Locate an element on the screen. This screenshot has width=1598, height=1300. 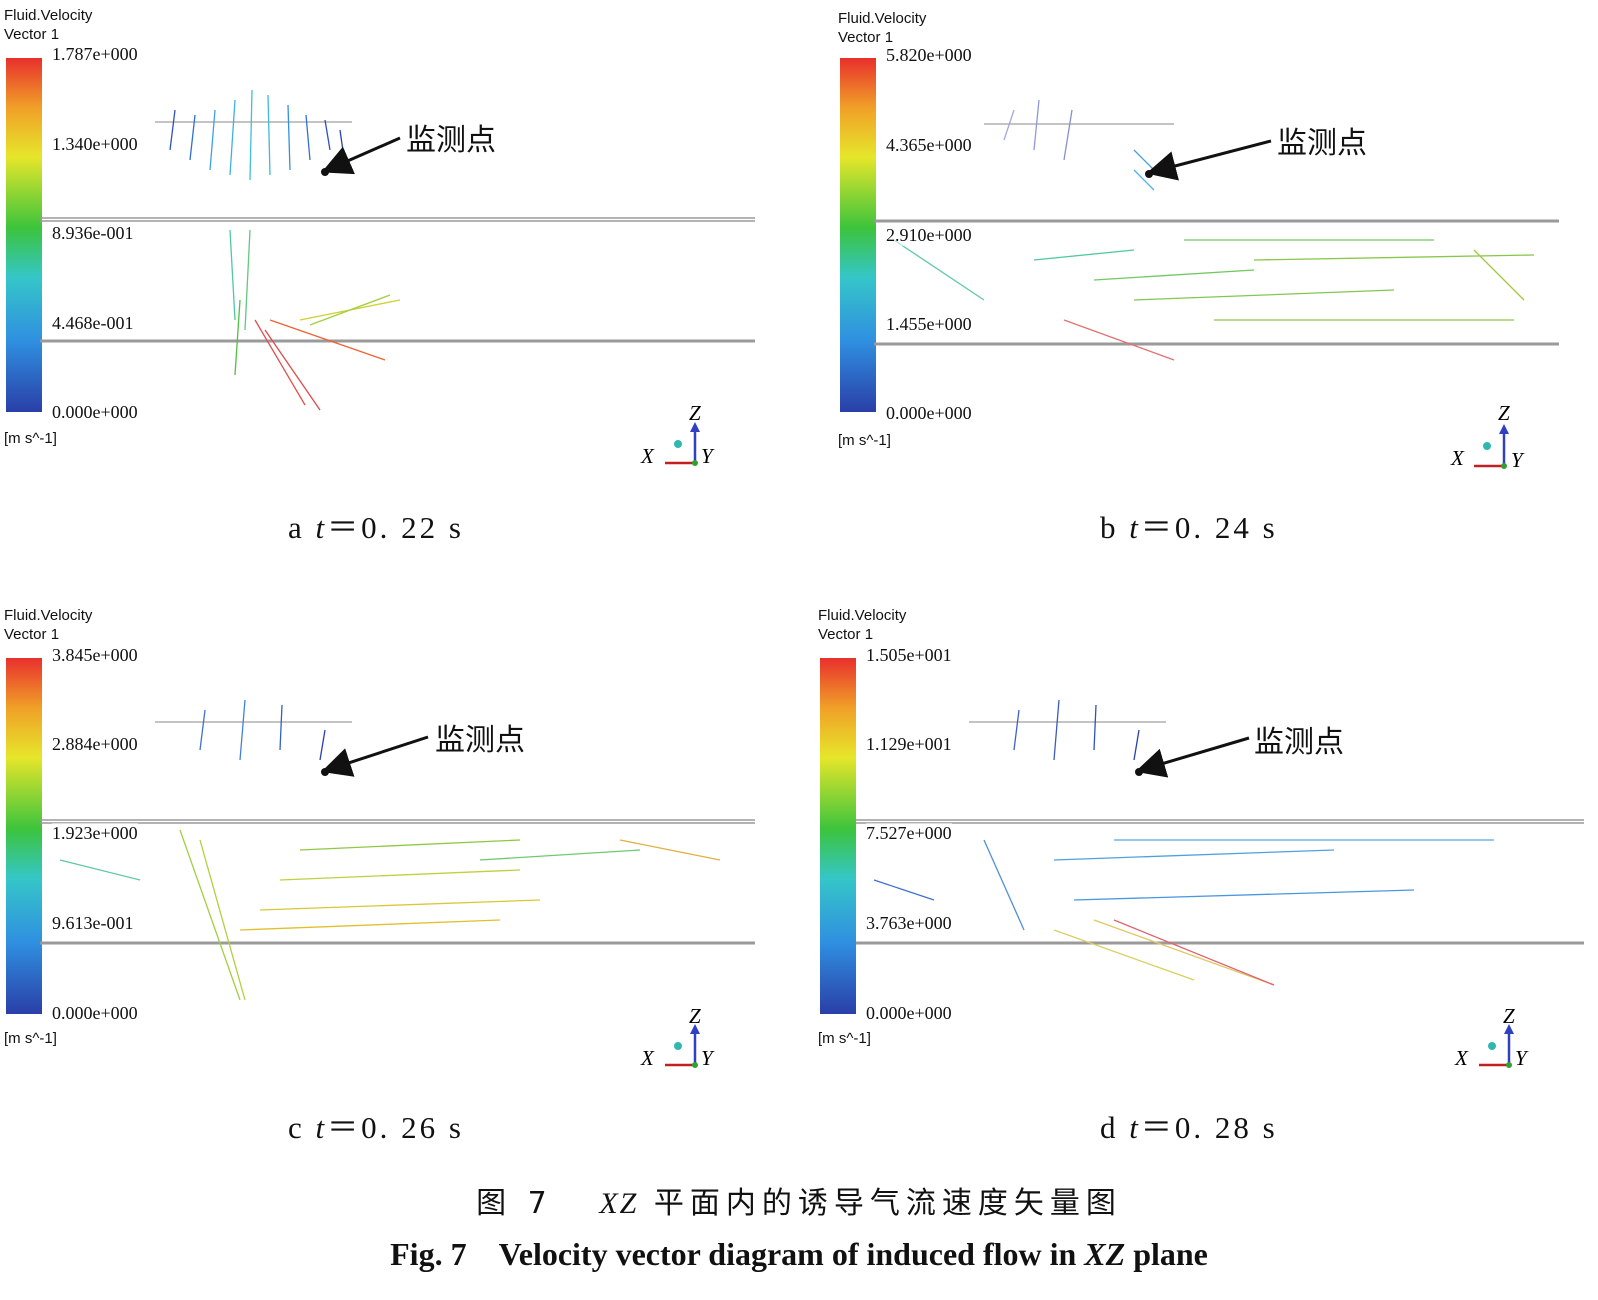
tick-d-2: 7.527e+000 is located at coordinates (909, 833).